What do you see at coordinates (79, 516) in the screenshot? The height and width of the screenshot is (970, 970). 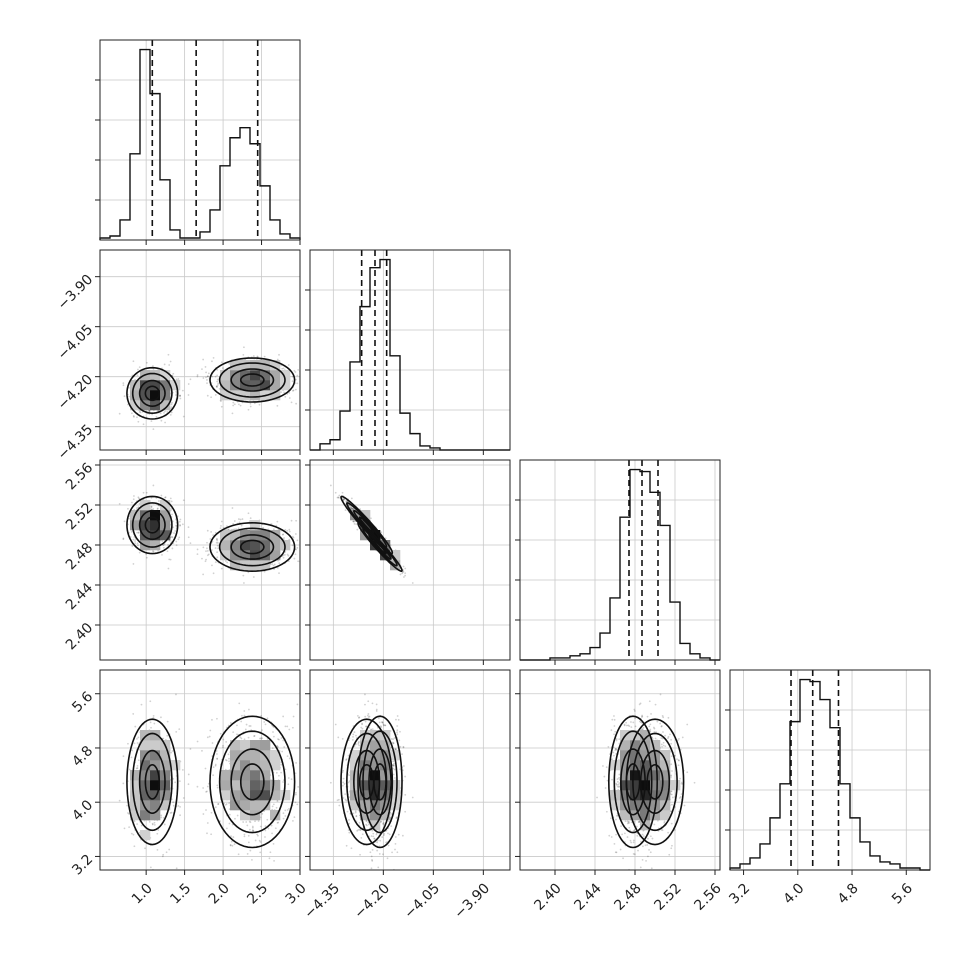 I see `y-tick-label-2-3: 2.52` at bounding box center [79, 516].